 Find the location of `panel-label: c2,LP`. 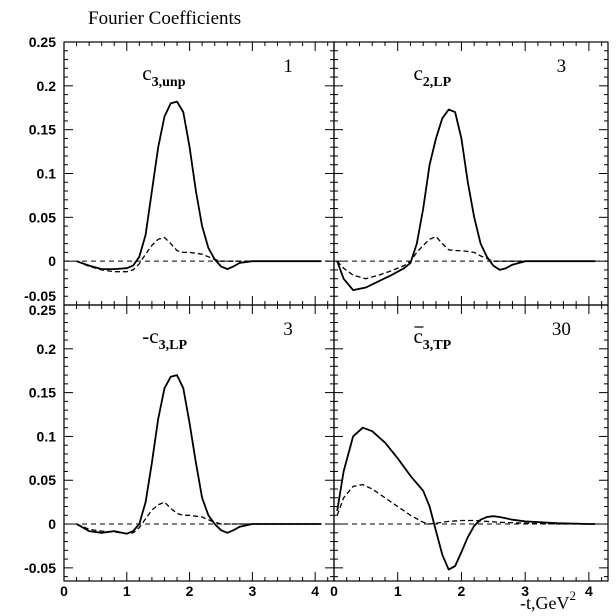

panel-label: c2,LP is located at coordinates (432, 75).